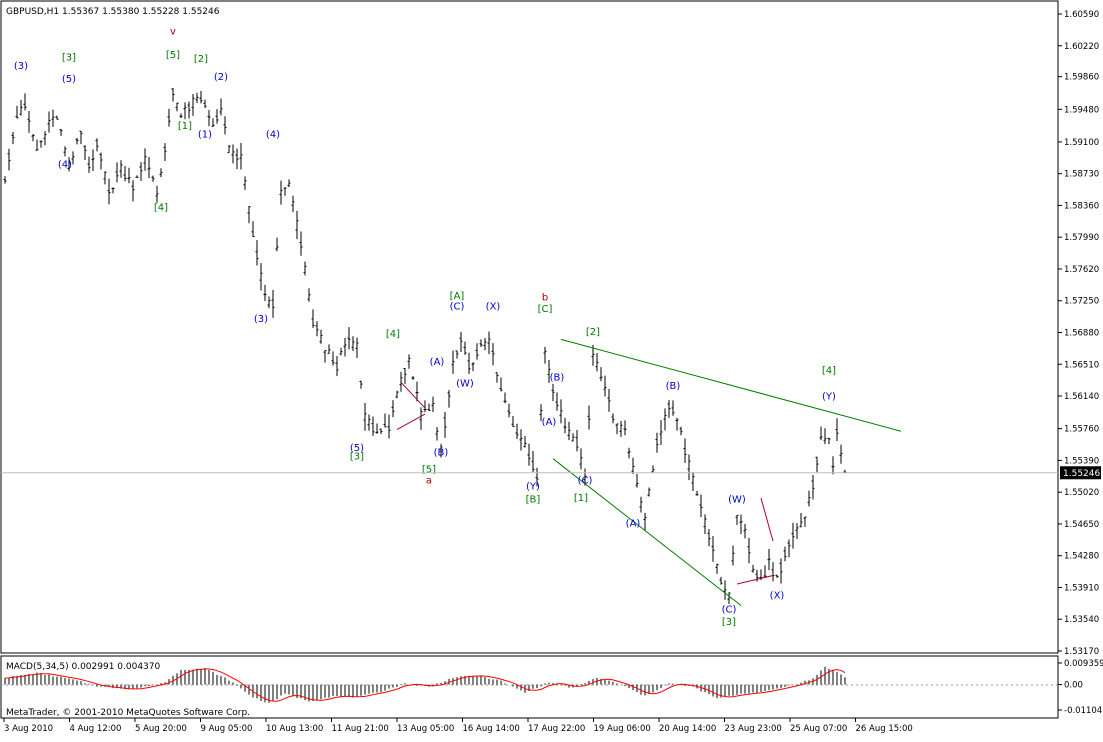 Image resolution: width=1103 pixels, height=742 pixels. Describe the element at coordinates (273, 135) in the screenshot. I see `wave-label: (4)` at that location.